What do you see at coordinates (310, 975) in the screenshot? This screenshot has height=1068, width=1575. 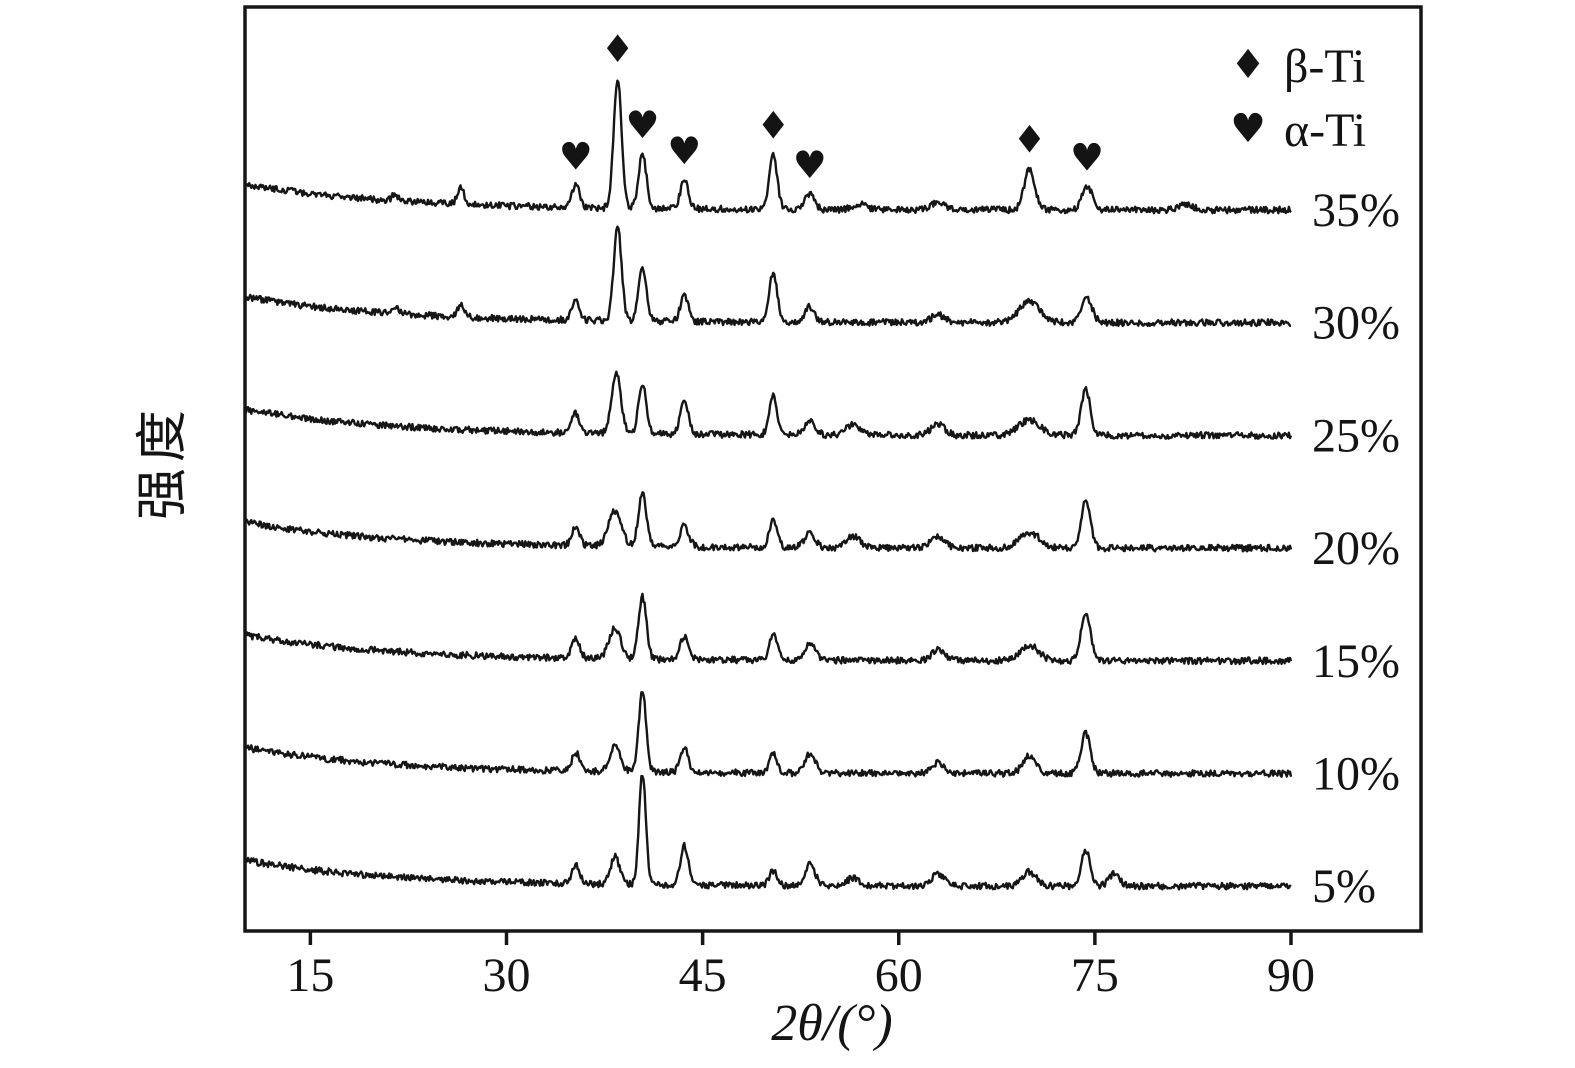 I see `x-tick-label: 15` at bounding box center [310, 975].